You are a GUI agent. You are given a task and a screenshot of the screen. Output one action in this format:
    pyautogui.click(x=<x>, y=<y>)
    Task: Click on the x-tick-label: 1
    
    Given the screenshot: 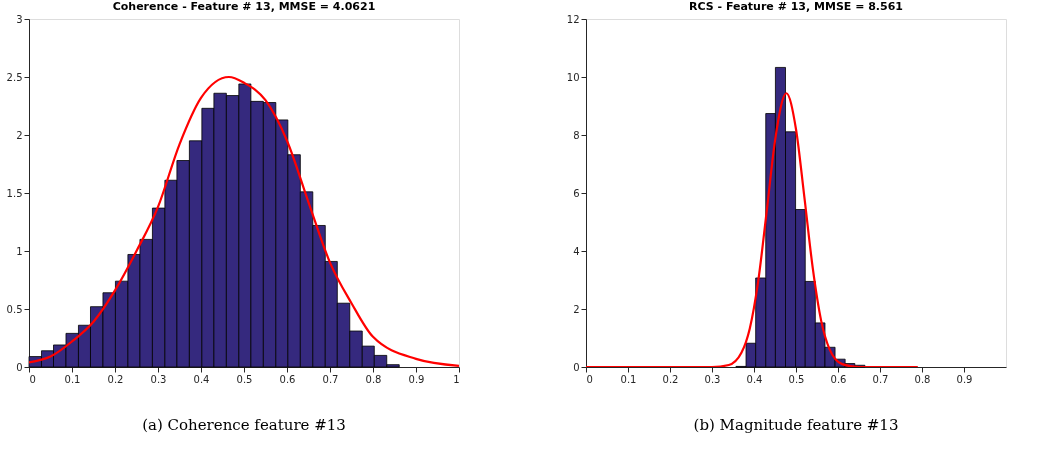 What is the action you would take?
    pyautogui.click(x=456, y=379)
    